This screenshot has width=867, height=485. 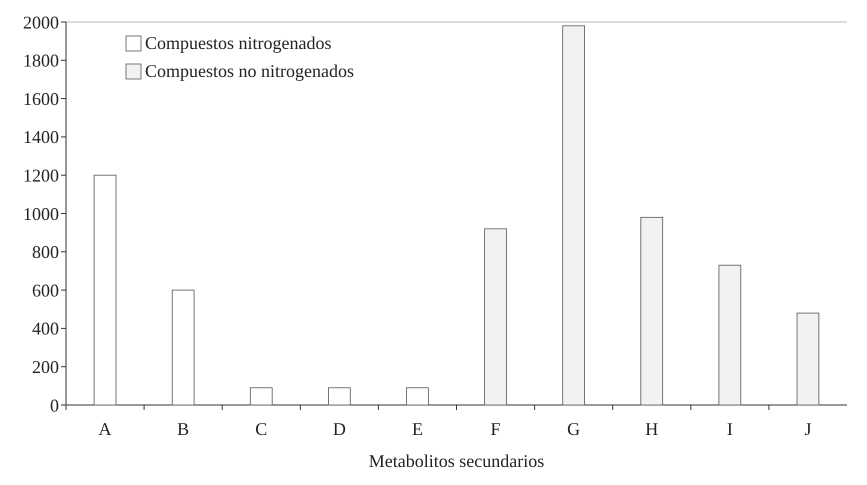 I want to click on x-axis-title: Metabolitos secundarios, so click(x=456, y=461).